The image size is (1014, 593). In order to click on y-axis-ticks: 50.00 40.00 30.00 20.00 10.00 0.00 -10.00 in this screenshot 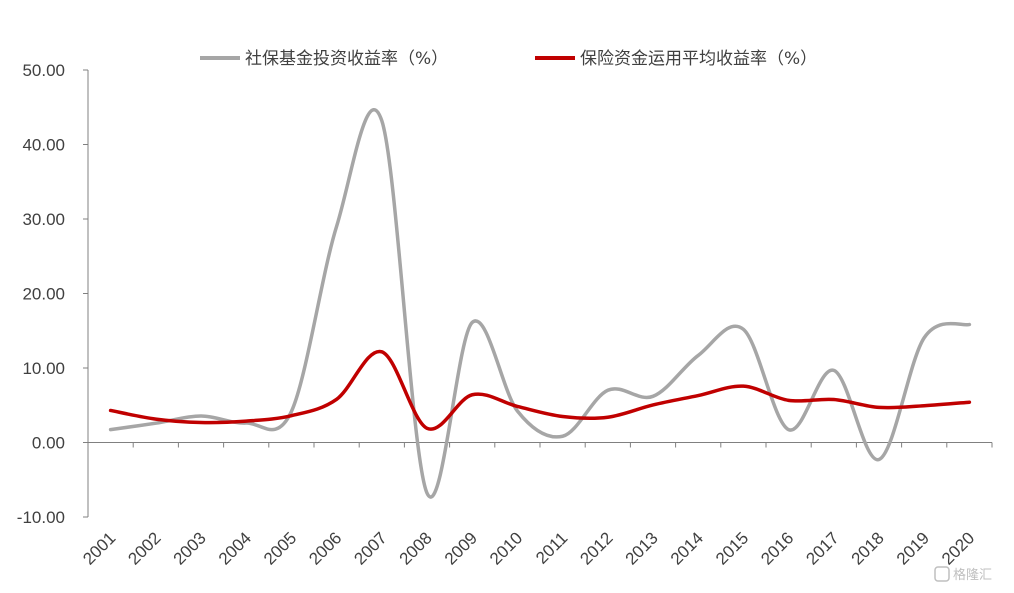, I will do `click(52, 294)`.